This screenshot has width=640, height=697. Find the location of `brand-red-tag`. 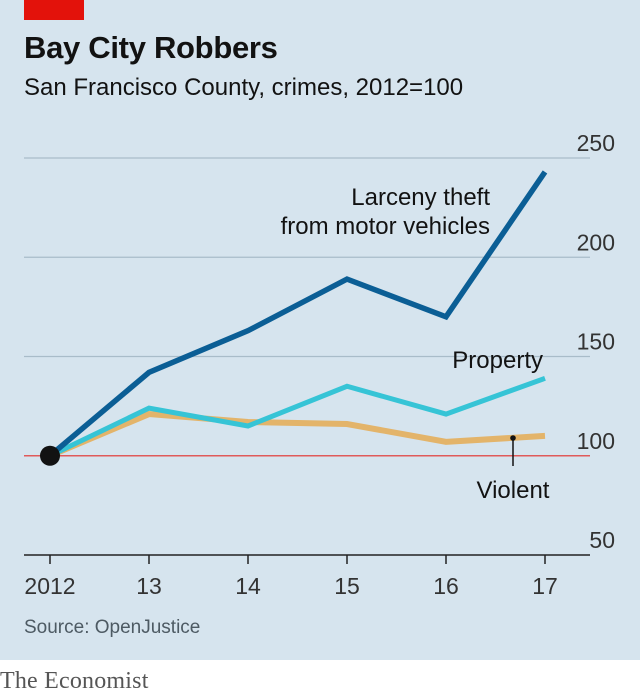

brand-red-tag is located at coordinates (54, 10).